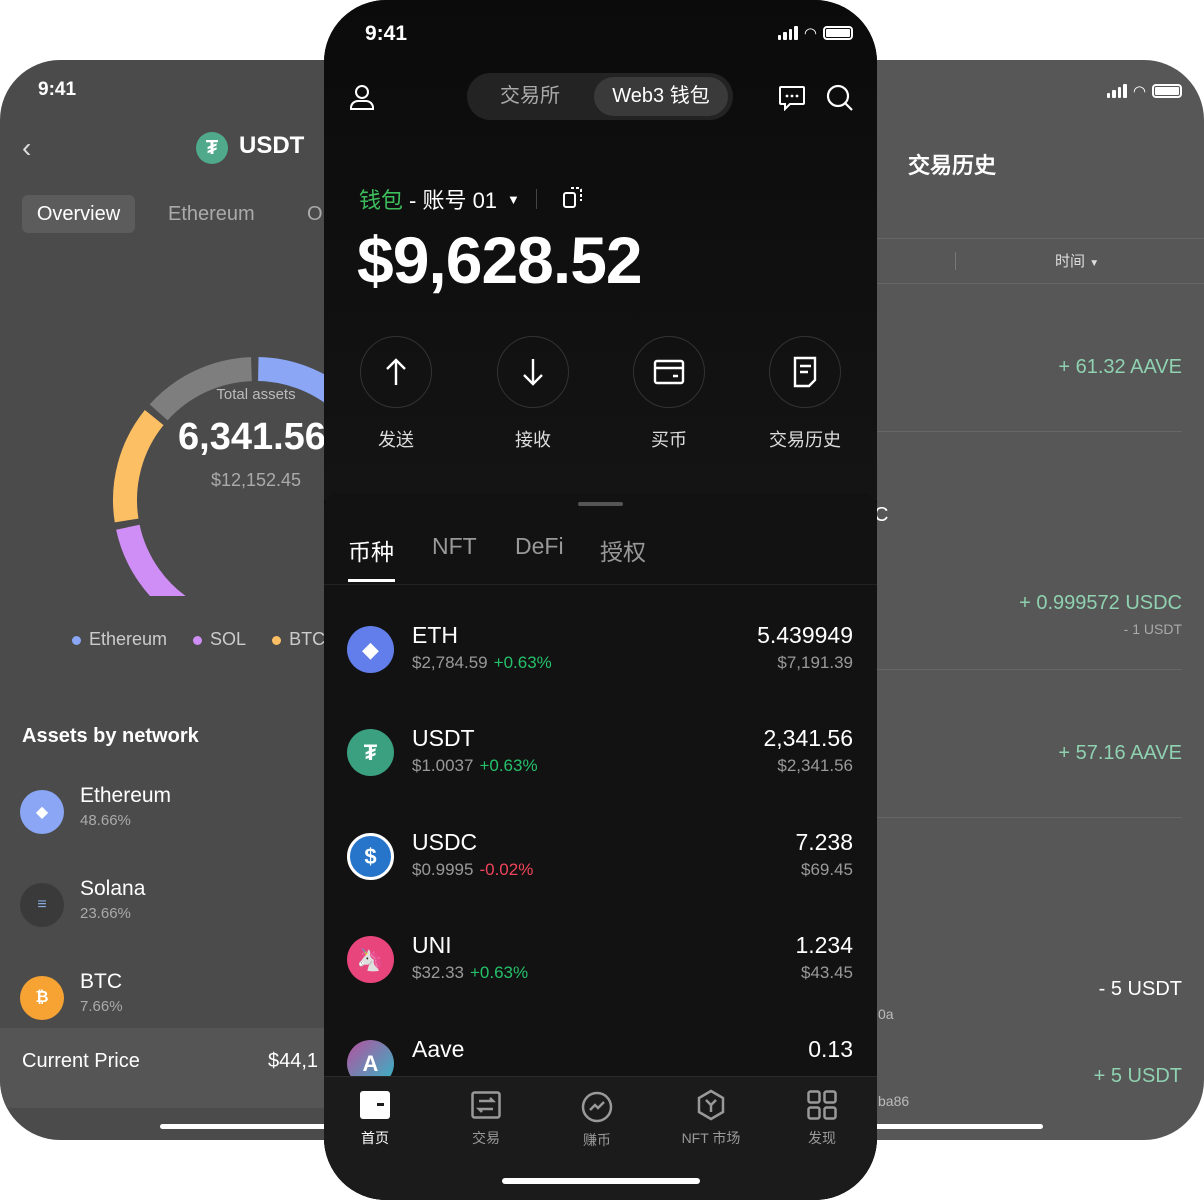  I want to click on wallet-label: 钱包, so click(381, 200).